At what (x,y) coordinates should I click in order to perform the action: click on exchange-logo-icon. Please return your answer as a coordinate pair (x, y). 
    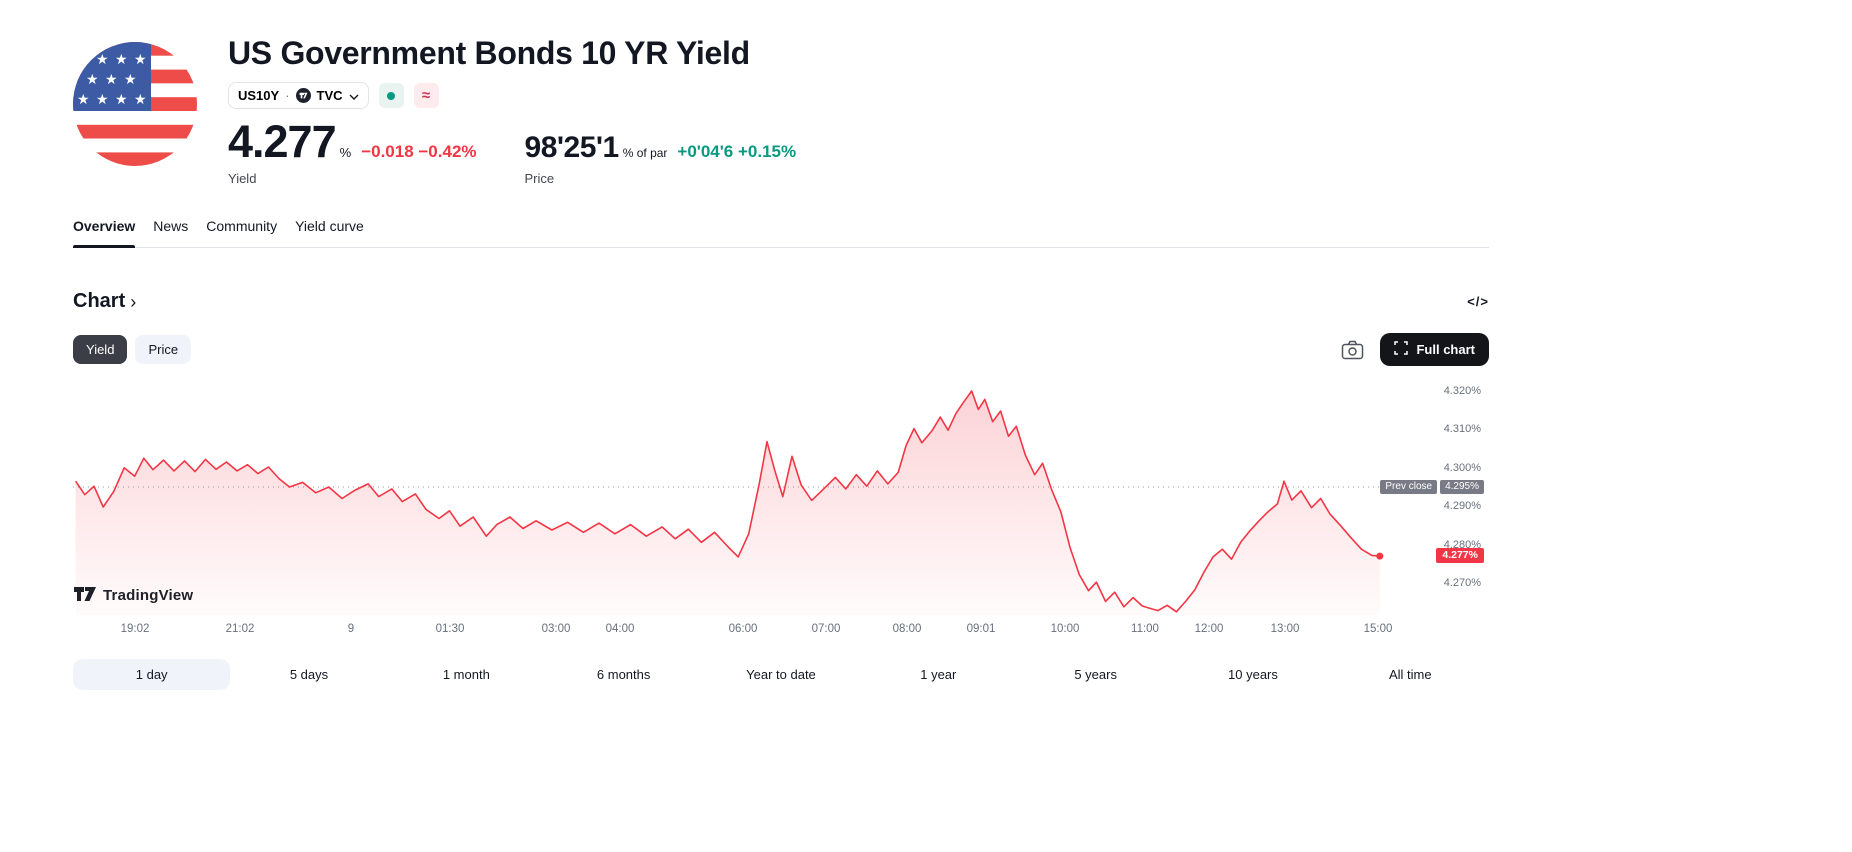
    Looking at the image, I should click on (303, 95).